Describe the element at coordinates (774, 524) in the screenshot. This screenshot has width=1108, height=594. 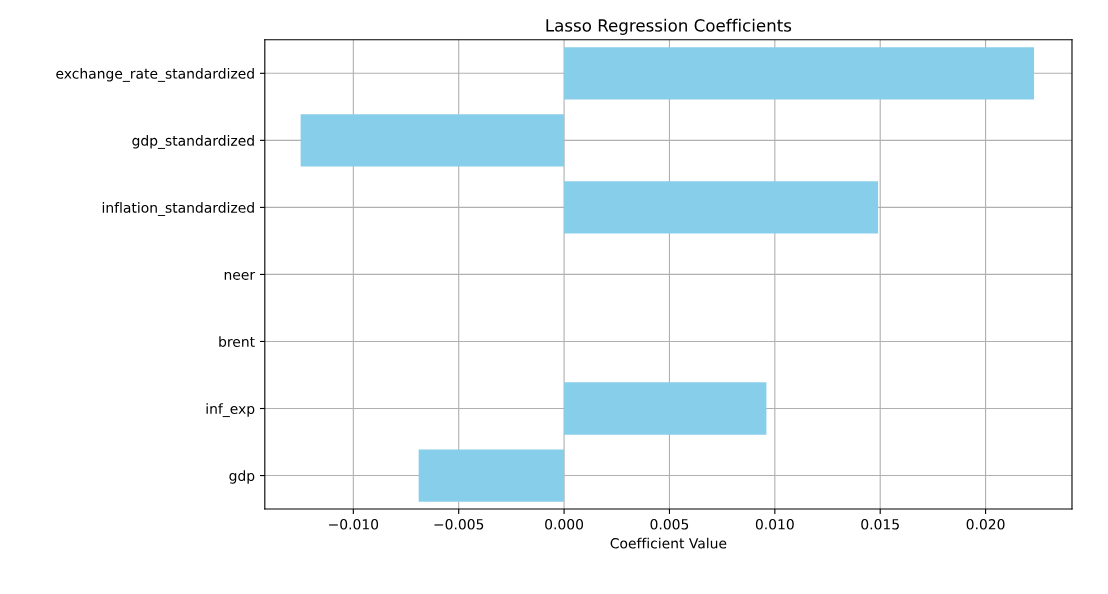
I see `x-tick-label: 0.010` at that location.